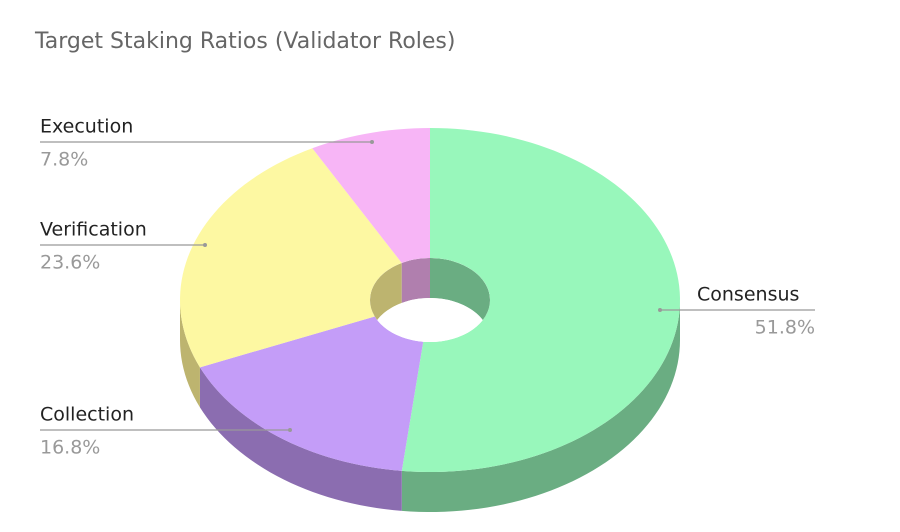 Image resolution: width=900 pixels, height=532 pixels. I want to click on slice-label: Collection, so click(87, 415).